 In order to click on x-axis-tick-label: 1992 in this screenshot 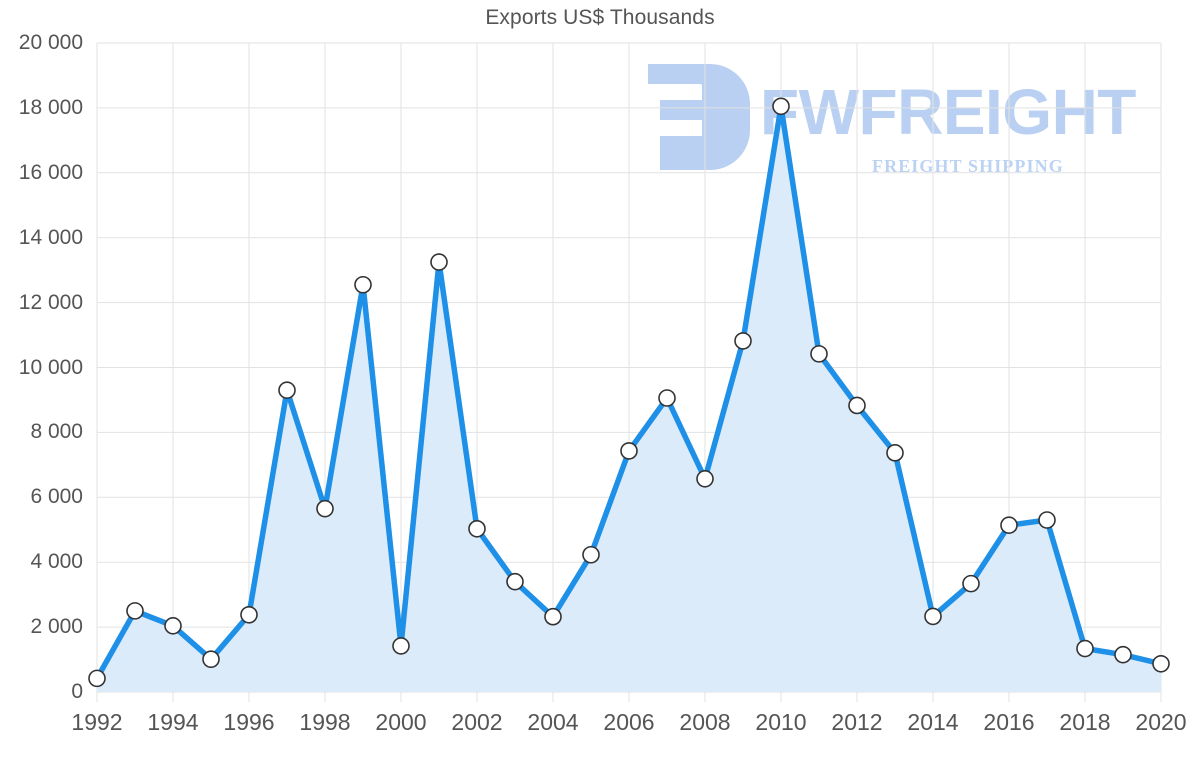, I will do `click(97, 722)`.